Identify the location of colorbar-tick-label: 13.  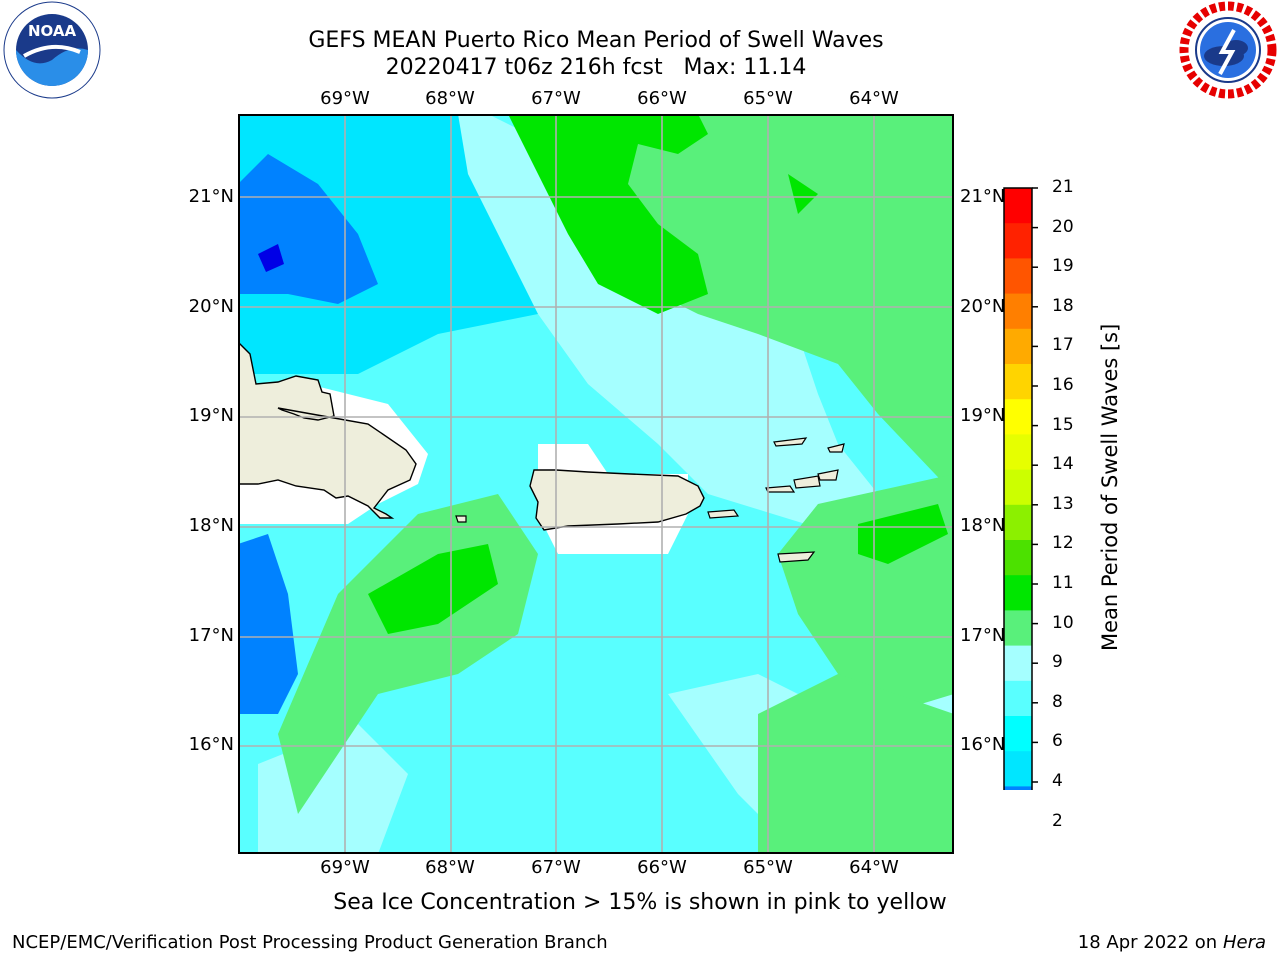
(1063, 503).